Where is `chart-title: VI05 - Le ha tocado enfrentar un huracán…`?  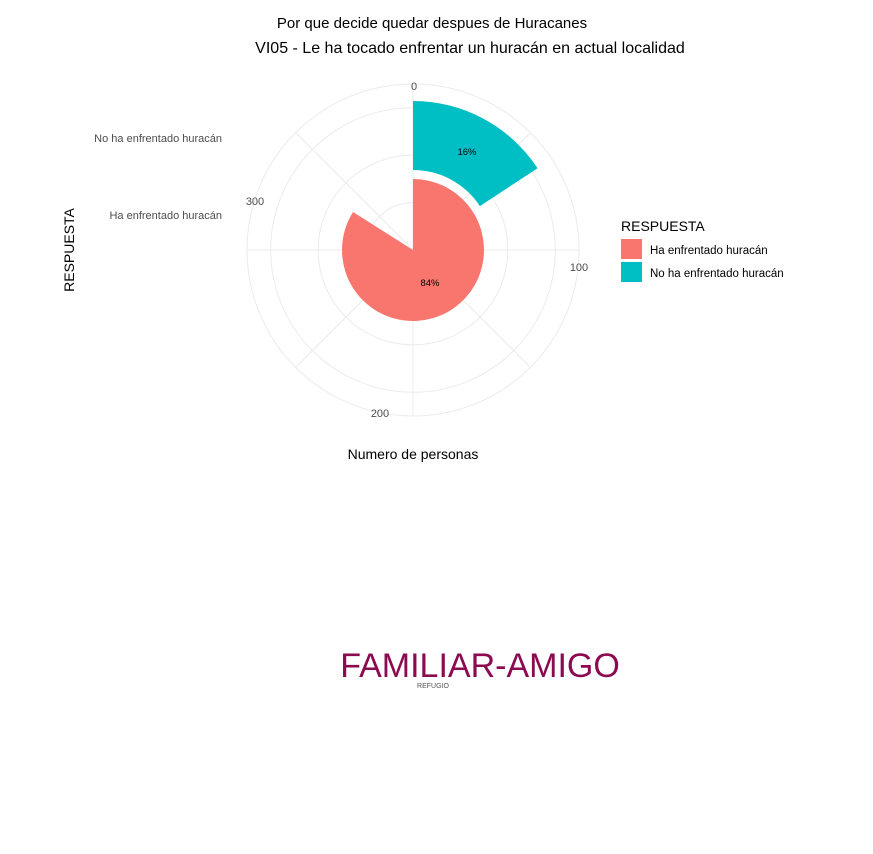 chart-title: VI05 - Le ha tocado enfrentar un huracán… is located at coordinates (470, 48).